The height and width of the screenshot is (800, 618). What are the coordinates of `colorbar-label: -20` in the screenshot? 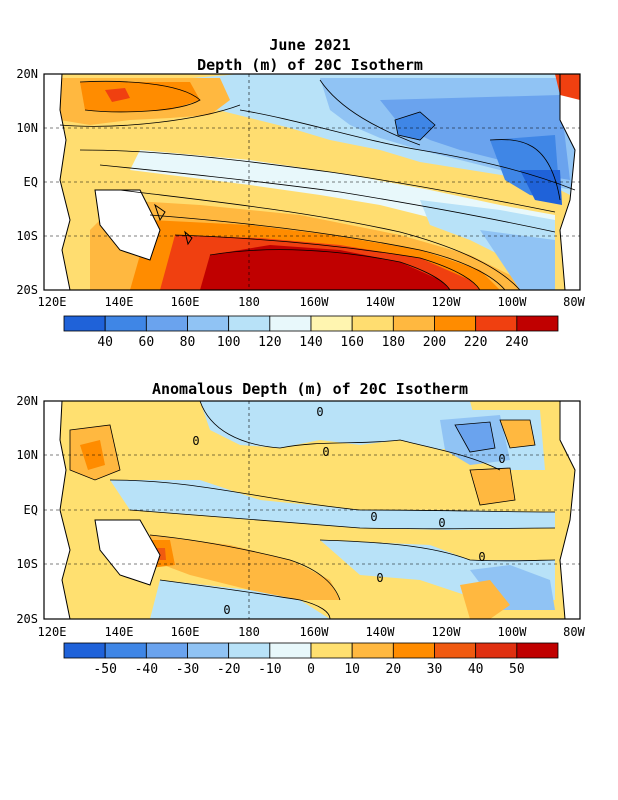 It's located at (228, 669).